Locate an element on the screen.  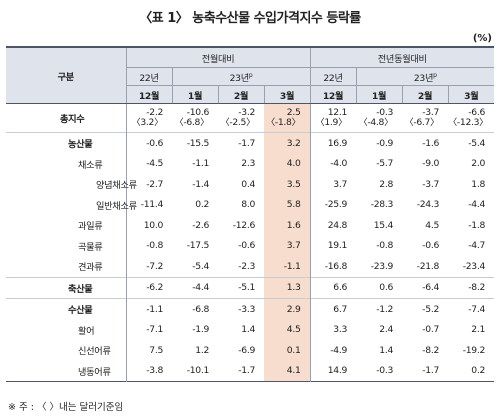
dollar-basis-value: 〈3.2〉 is located at coordinates (147, 122).